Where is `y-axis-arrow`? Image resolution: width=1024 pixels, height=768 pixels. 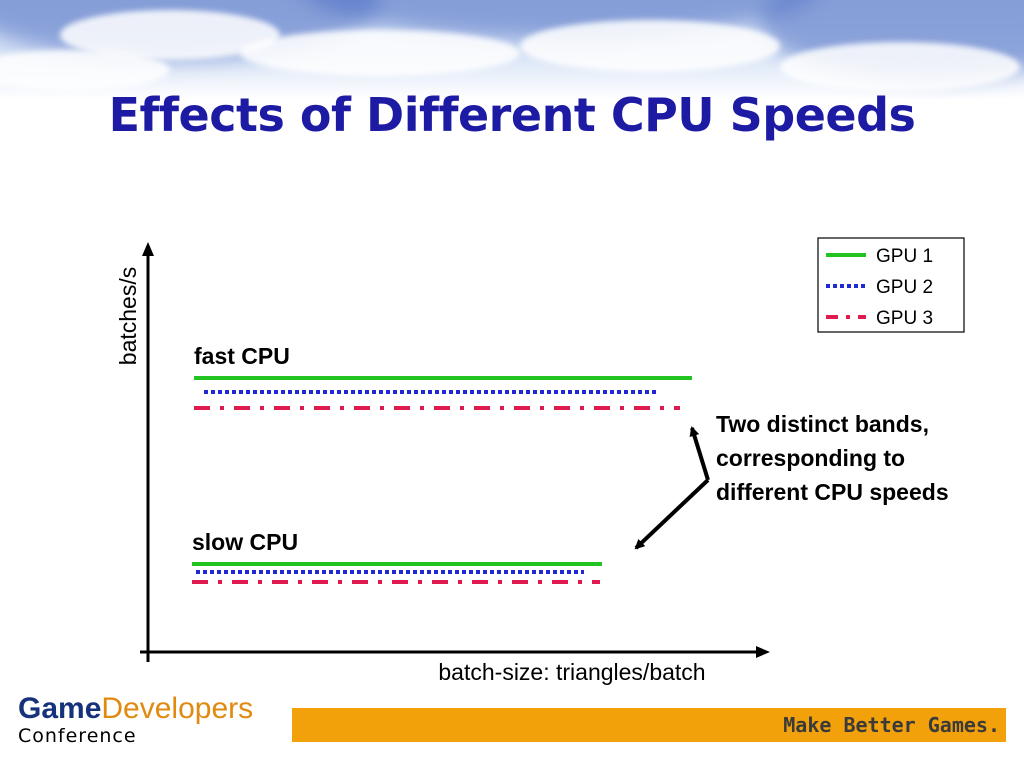
y-axis-arrow is located at coordinates (148, 249).